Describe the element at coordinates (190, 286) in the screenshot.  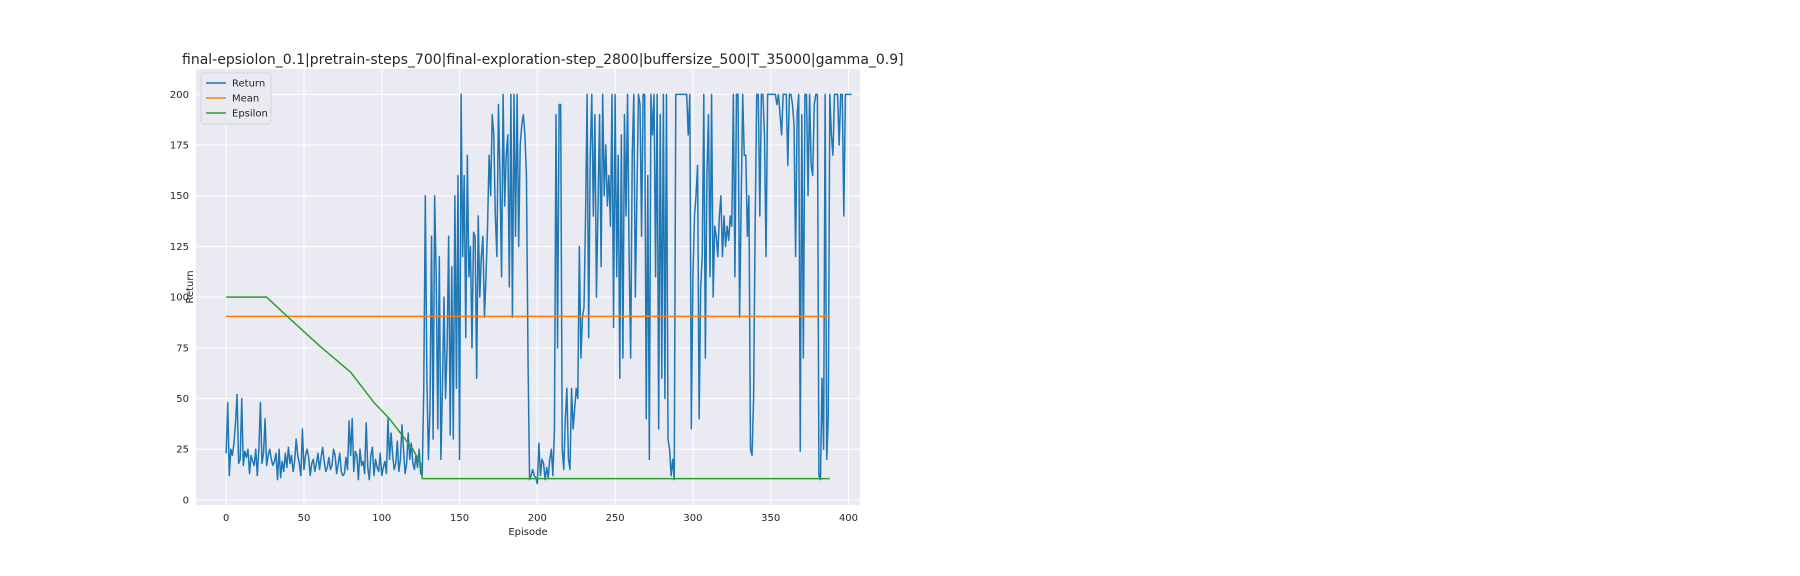
I see `y-axis-label: Return` at that location.